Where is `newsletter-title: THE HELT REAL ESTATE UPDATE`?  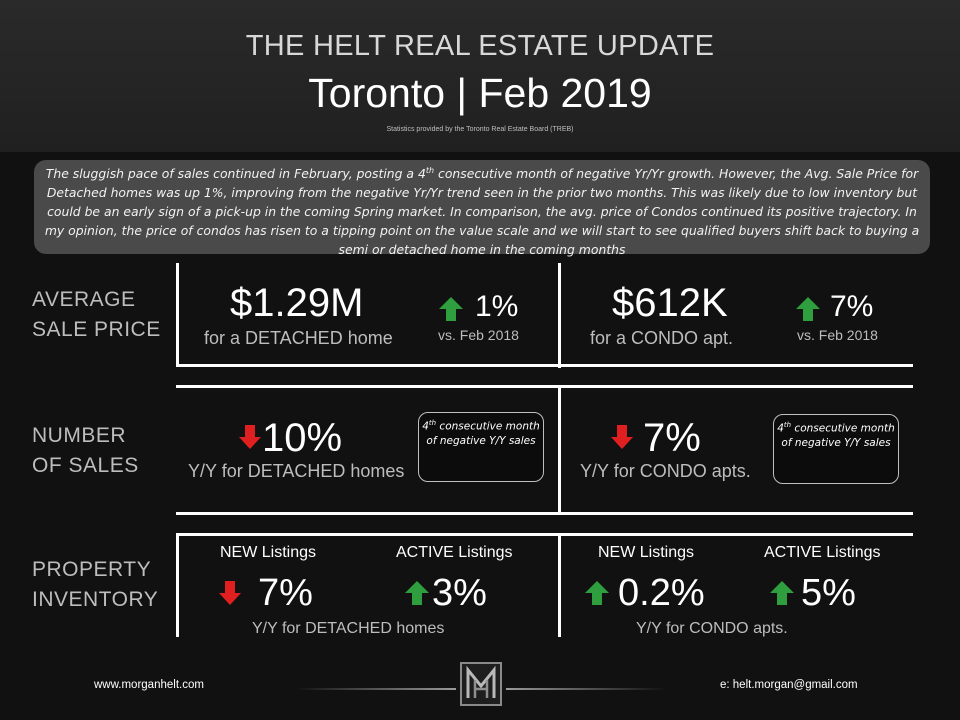
newsletter-title: THE HELT REAL ESTATE UPDATE is located at coordinates (480, 46).